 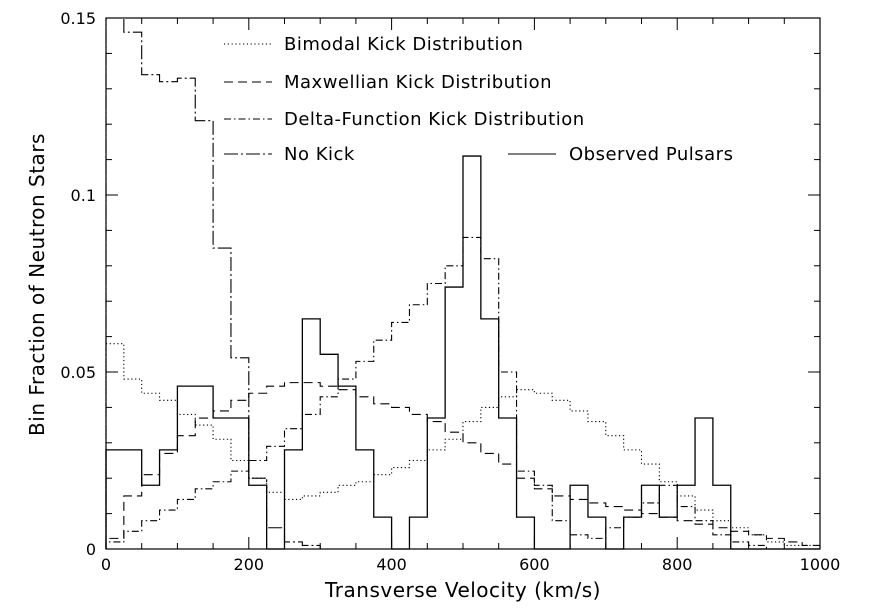 I want to click on legend-label-observed-pulsars: Observed Pulsars, so click(x=651, y=154).